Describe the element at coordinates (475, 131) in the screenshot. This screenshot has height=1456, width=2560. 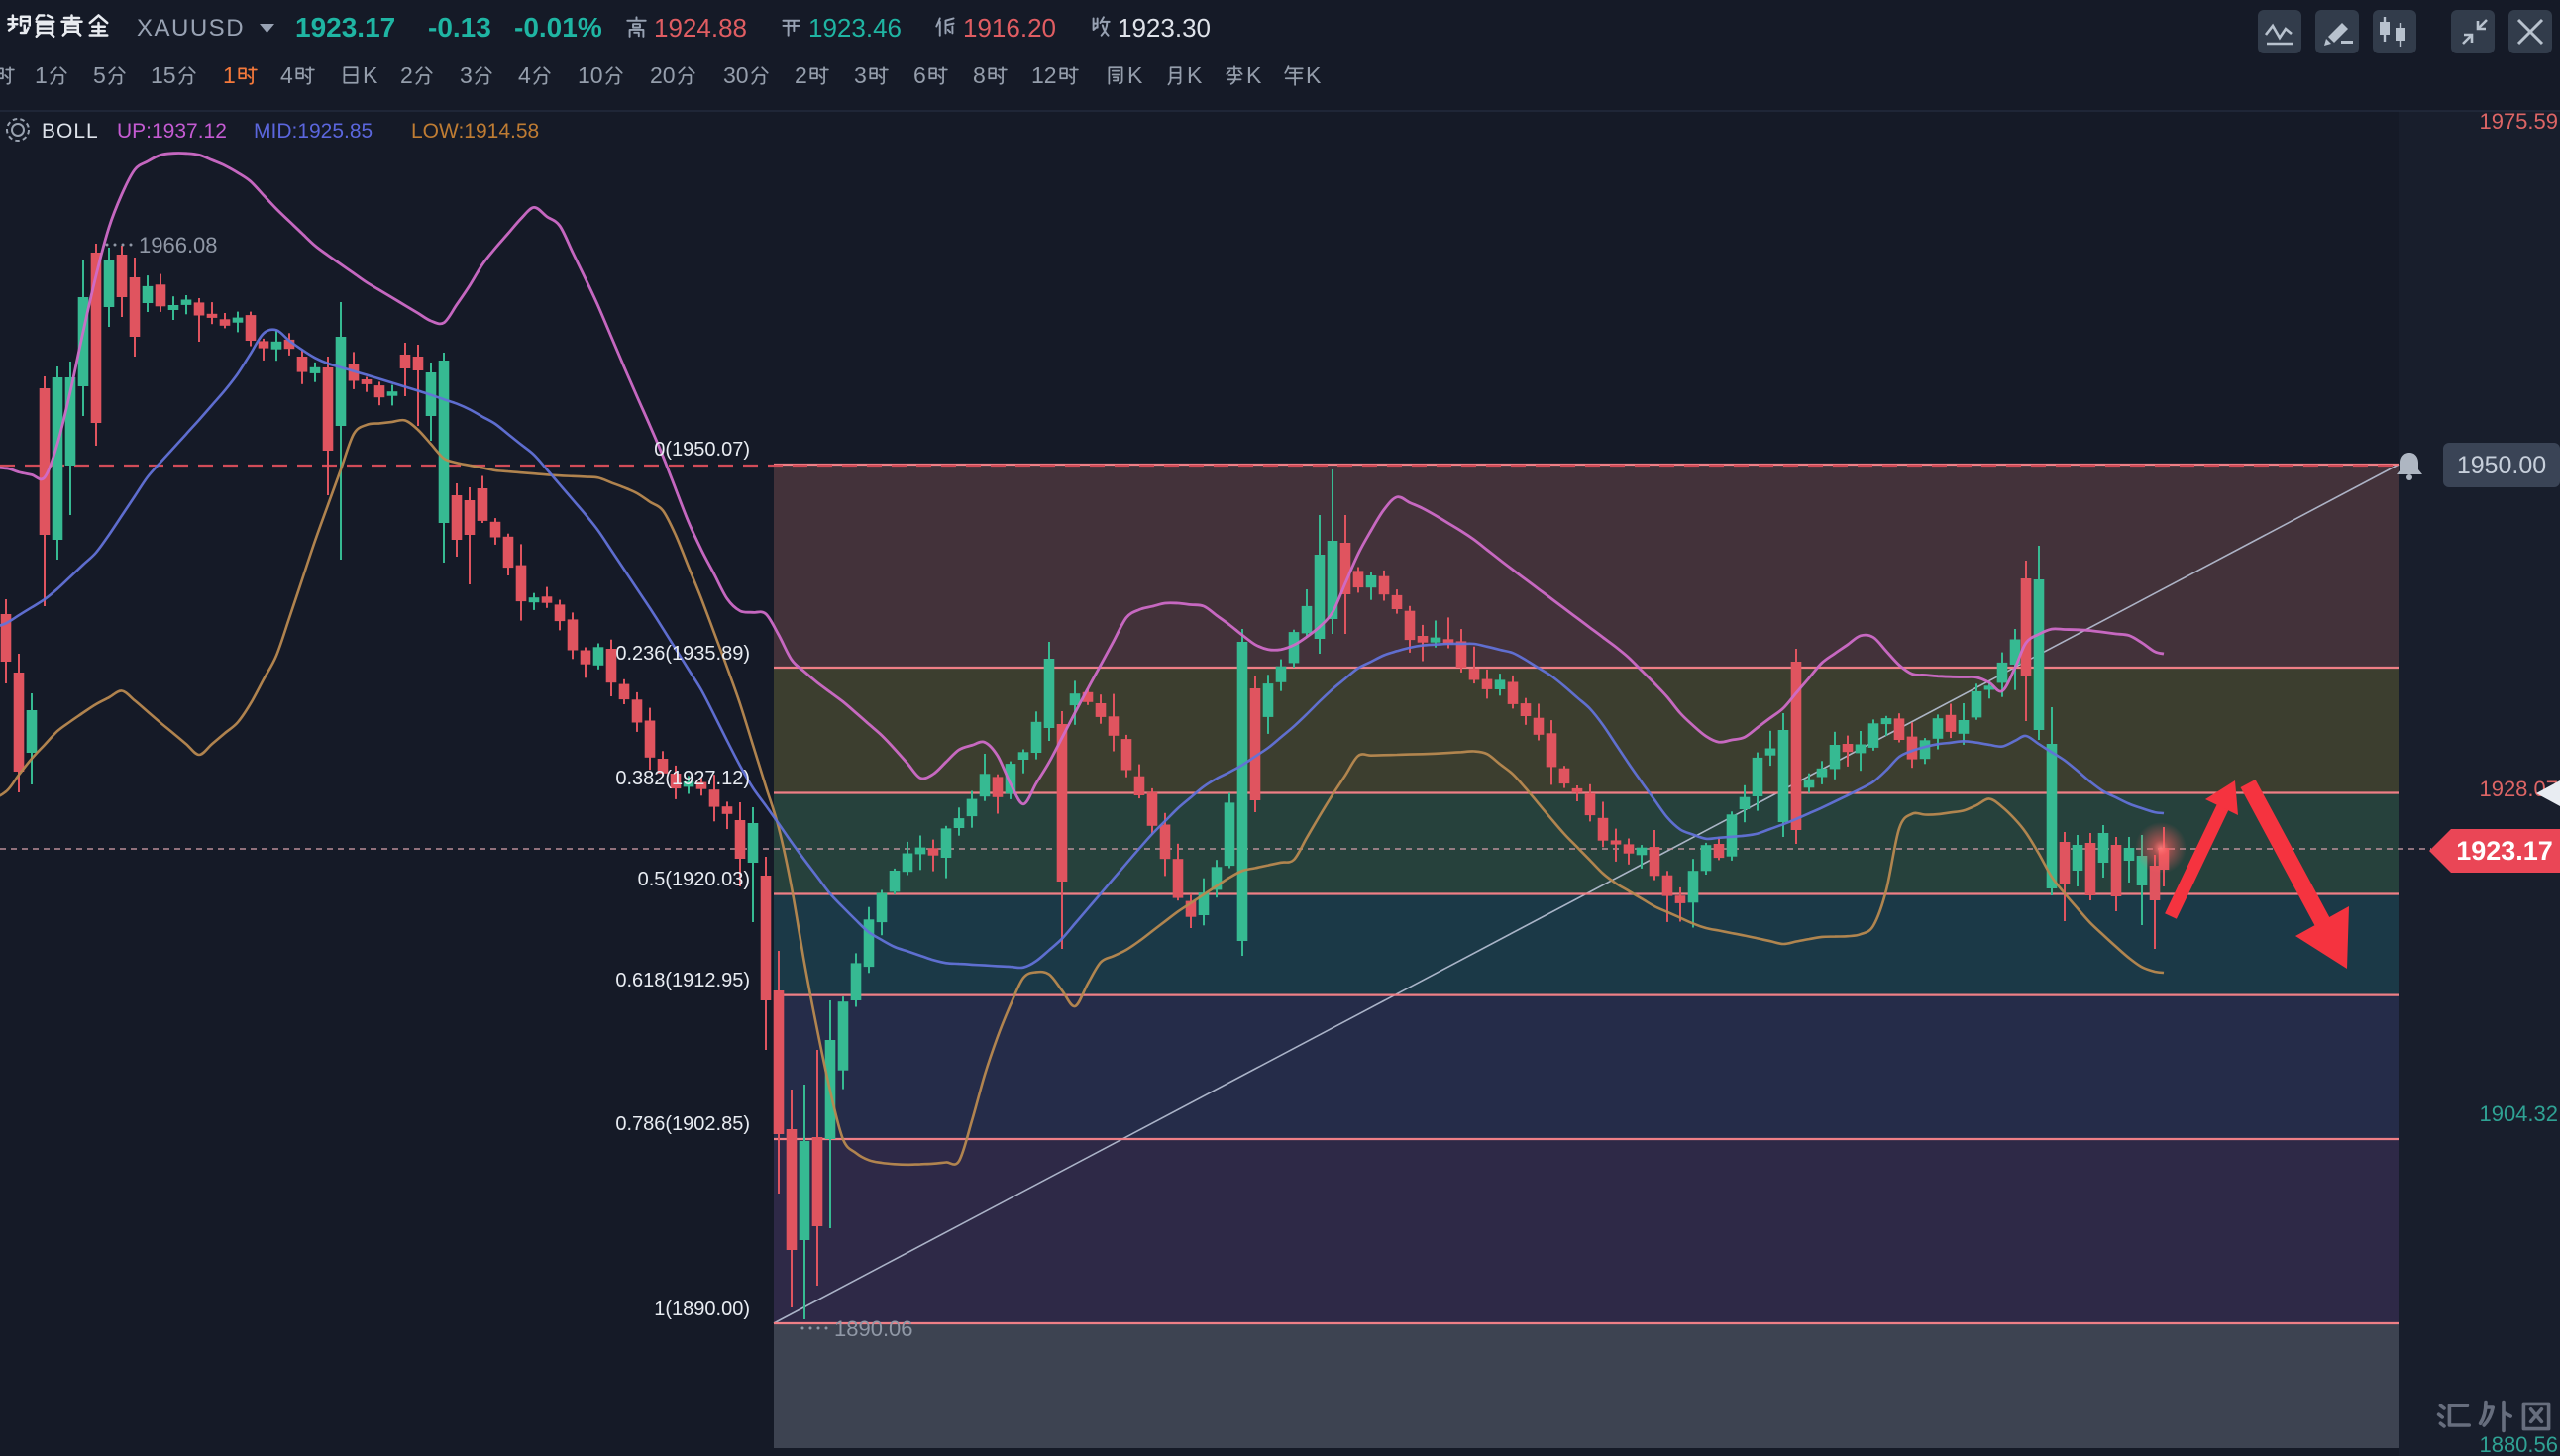
I see `svg-text: LOW:1914.58` at that location.